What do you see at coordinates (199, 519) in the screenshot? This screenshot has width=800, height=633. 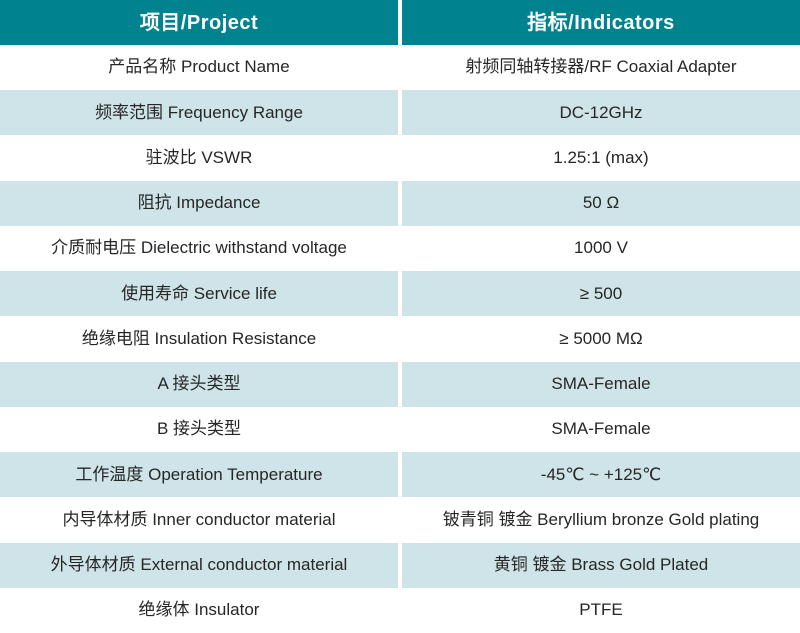 I see `row-label: 内导体材质 Inner conductor material` at bounding box center [199, 519].